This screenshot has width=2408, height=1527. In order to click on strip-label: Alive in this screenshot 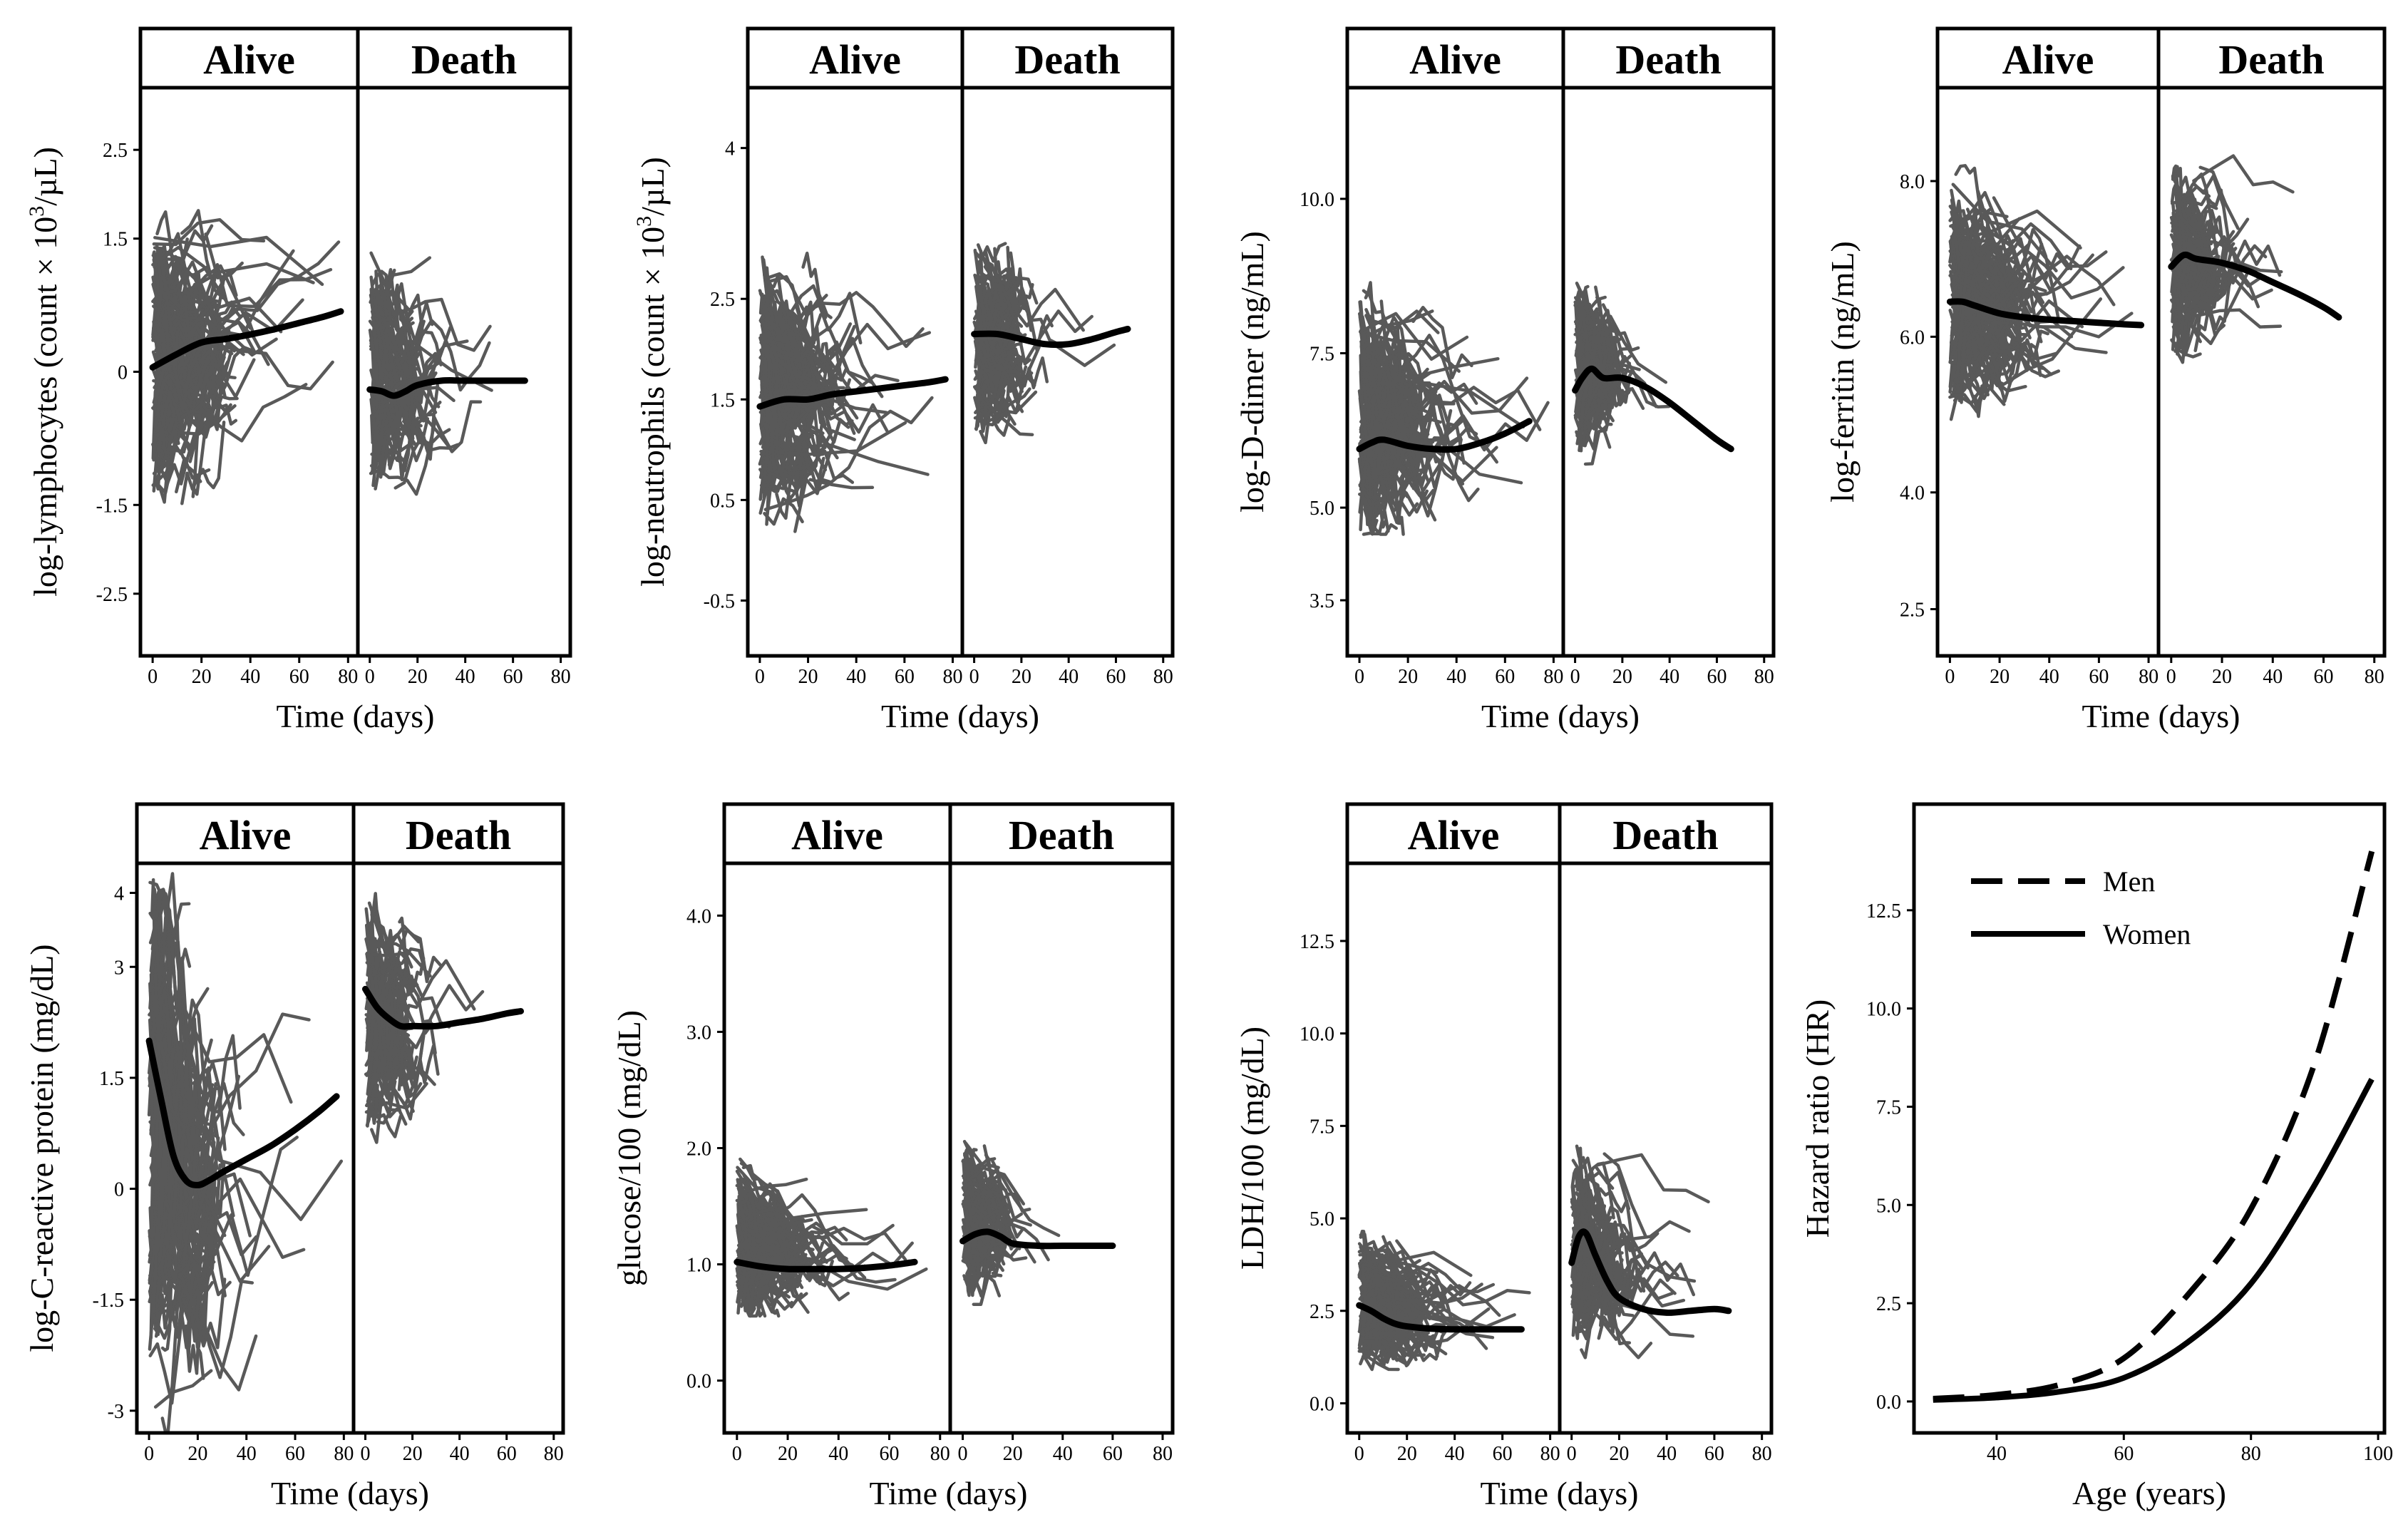, I will do `click(837, 835)`.